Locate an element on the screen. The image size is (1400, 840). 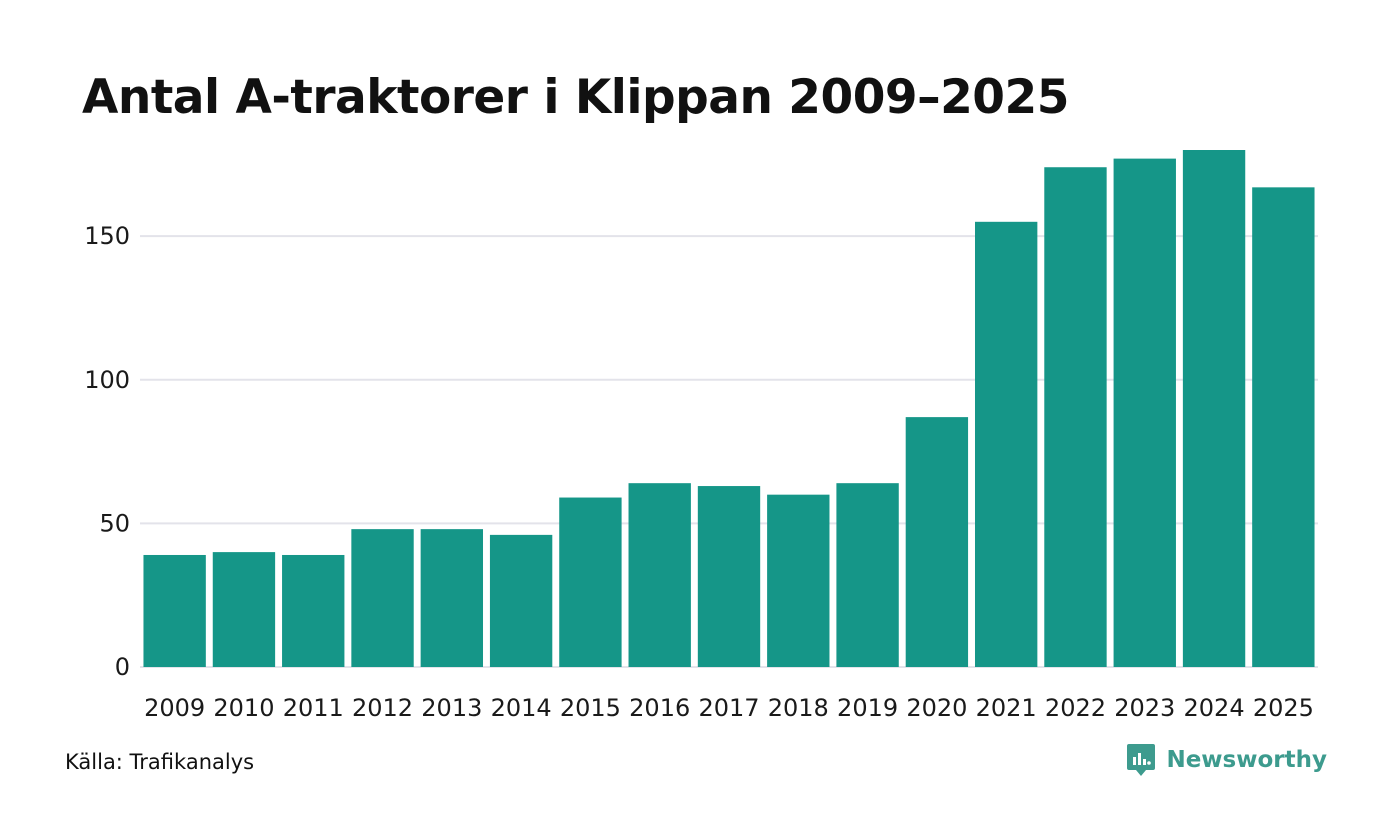
x-tick-label: 2021 is located at coordinates (1006, 708).